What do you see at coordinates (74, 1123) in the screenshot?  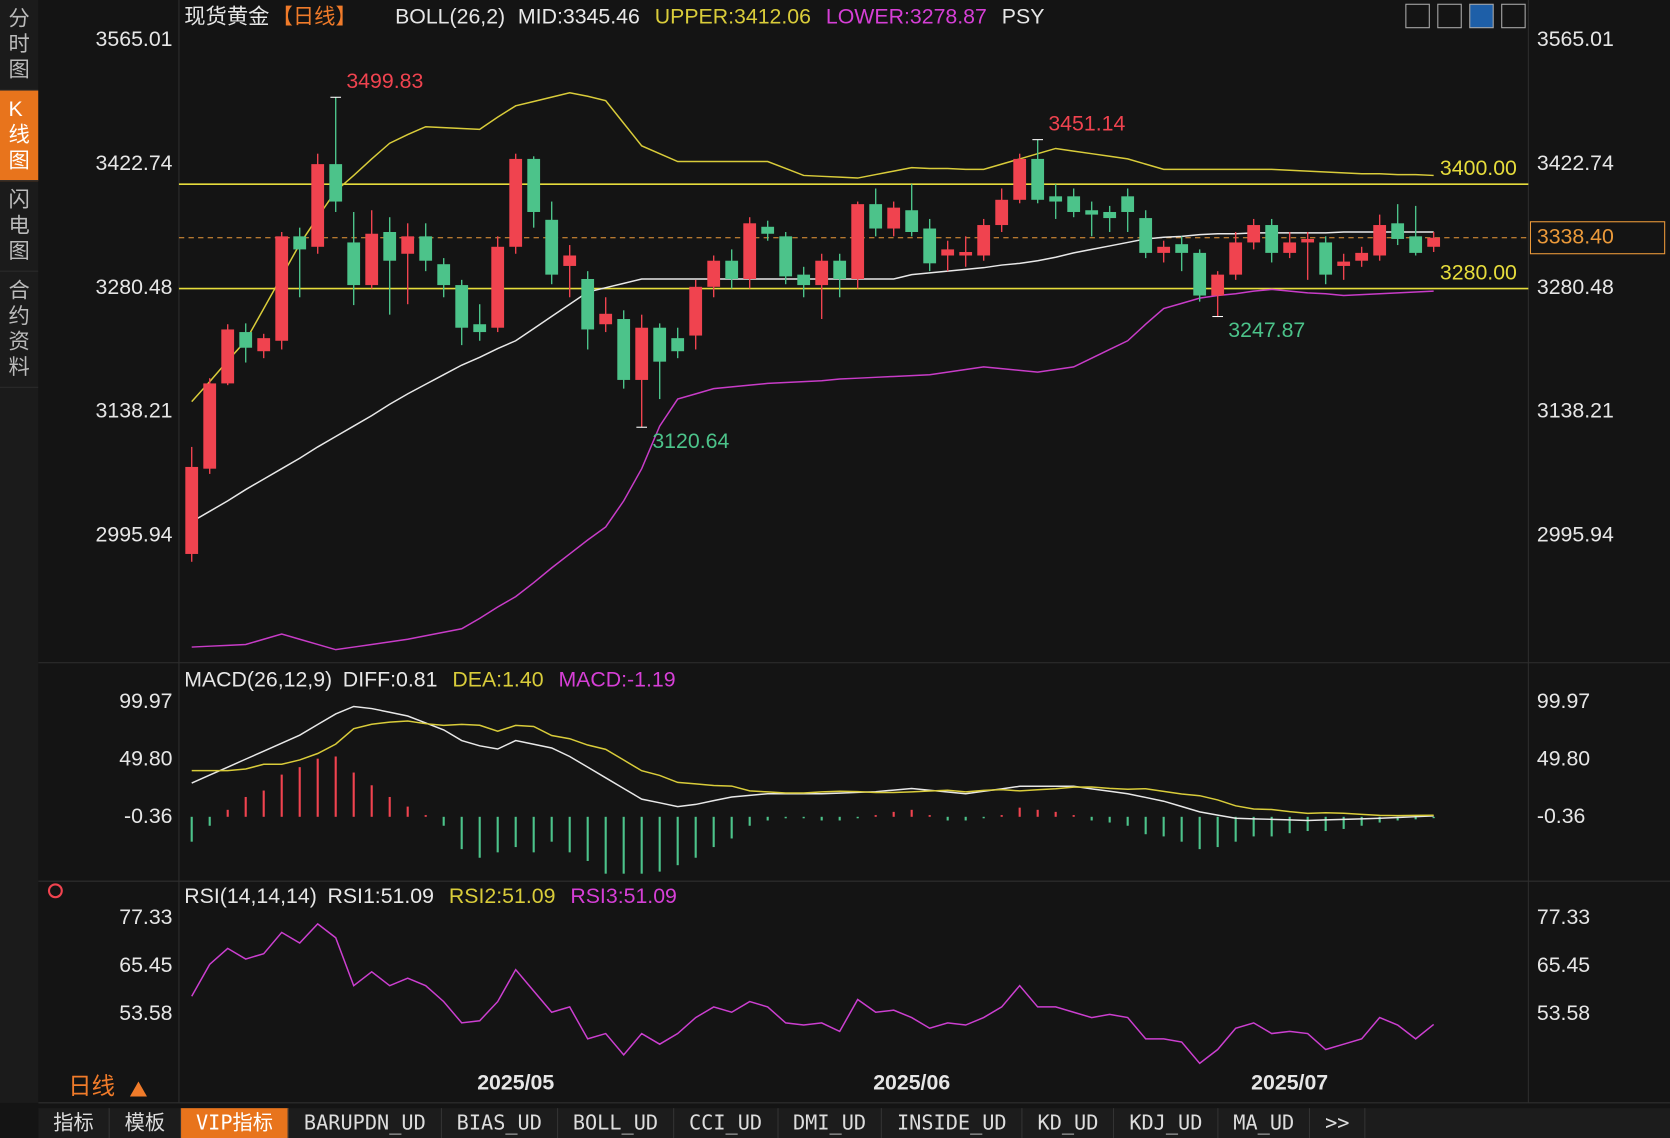 I see `indicator-tab: 指标` at bounding box center [74, 1123].